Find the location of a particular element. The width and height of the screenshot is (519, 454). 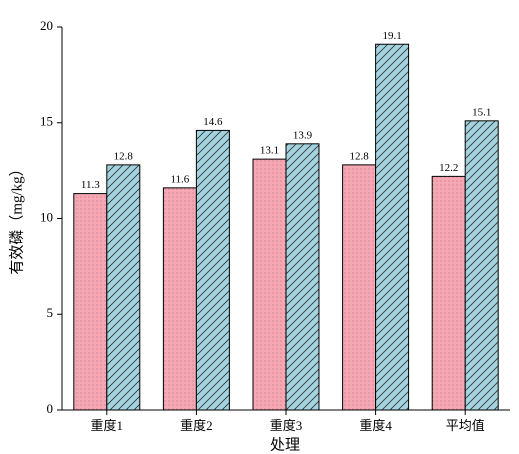

x-tick-label: 平均值 is located at coordinates (465, 425).